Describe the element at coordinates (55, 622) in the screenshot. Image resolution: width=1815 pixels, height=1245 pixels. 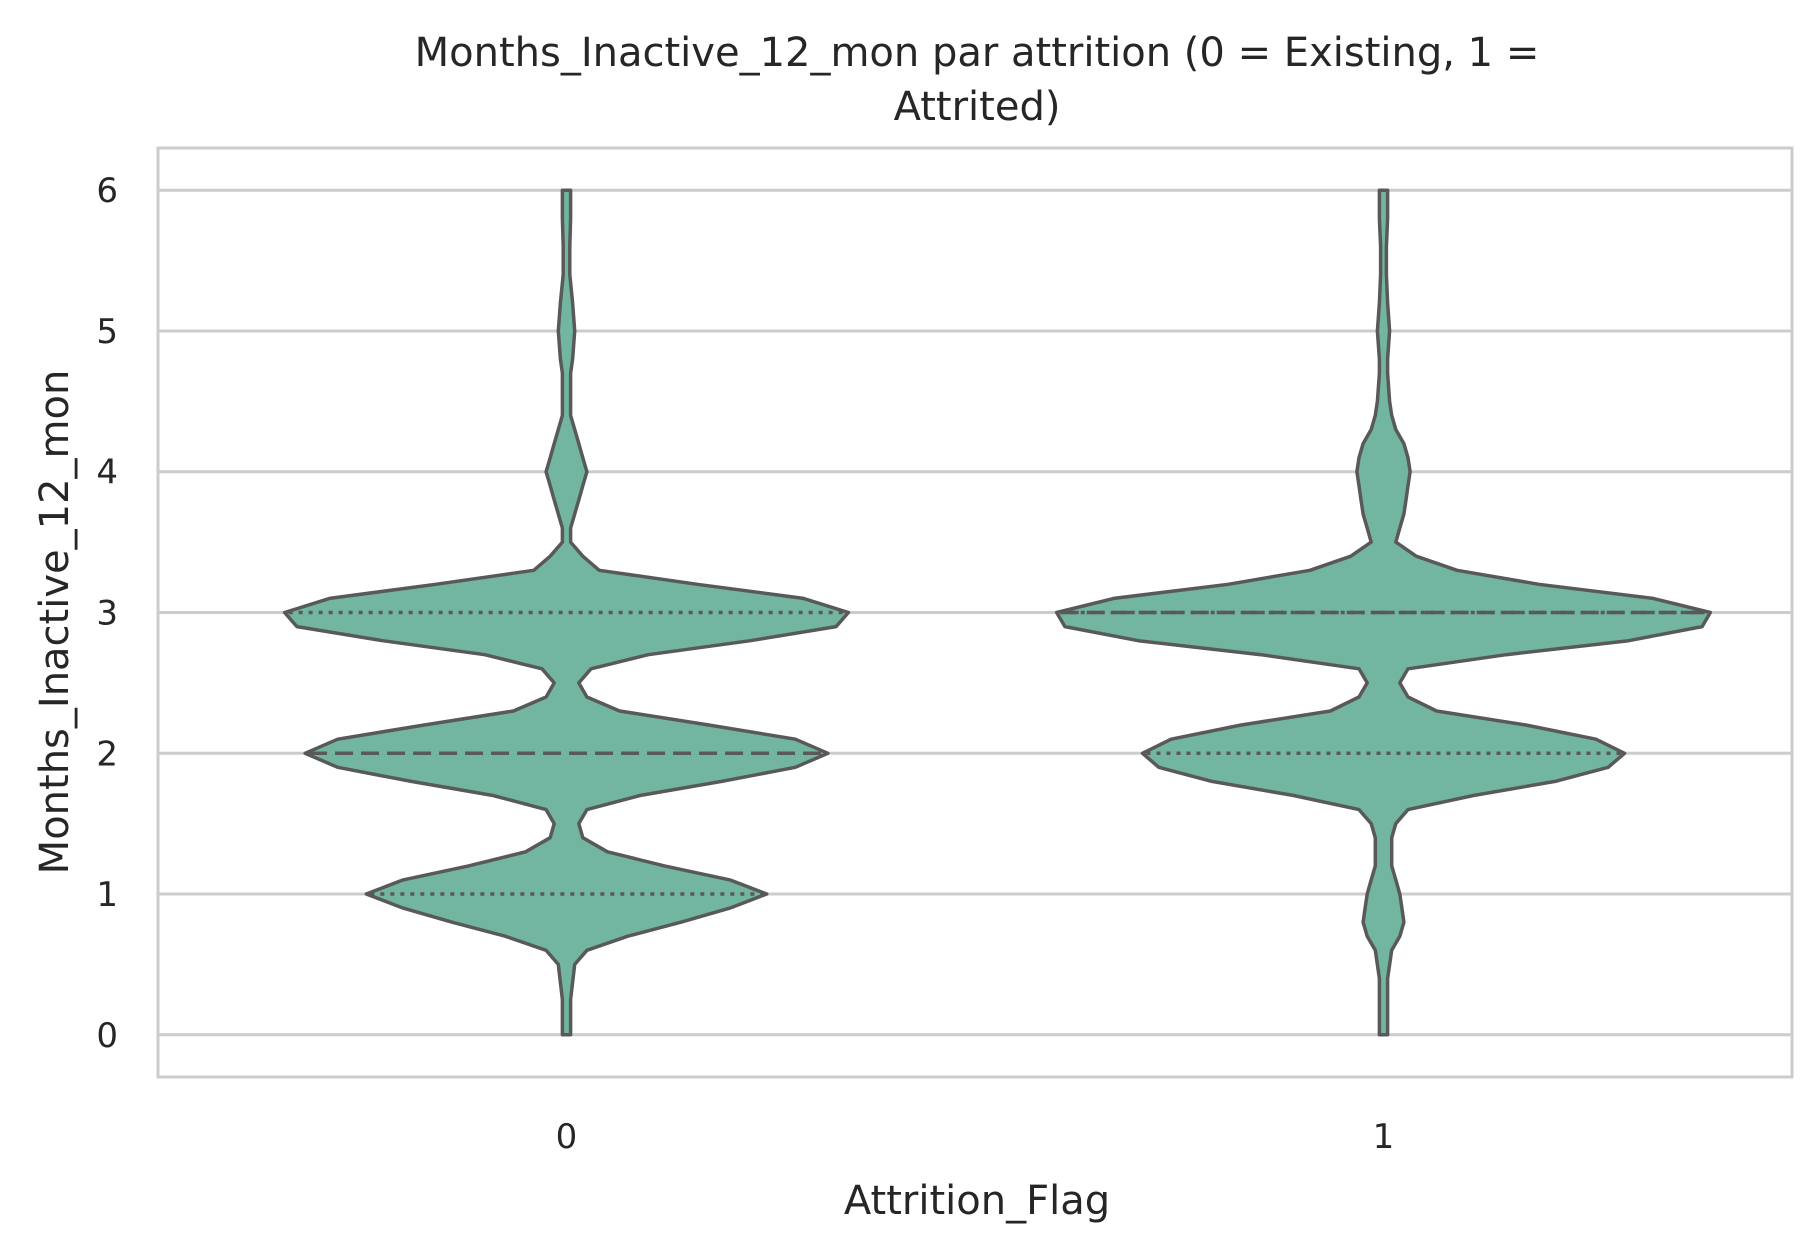
I see `y-axis-label: Months_Inactive_12_mon` at that location.